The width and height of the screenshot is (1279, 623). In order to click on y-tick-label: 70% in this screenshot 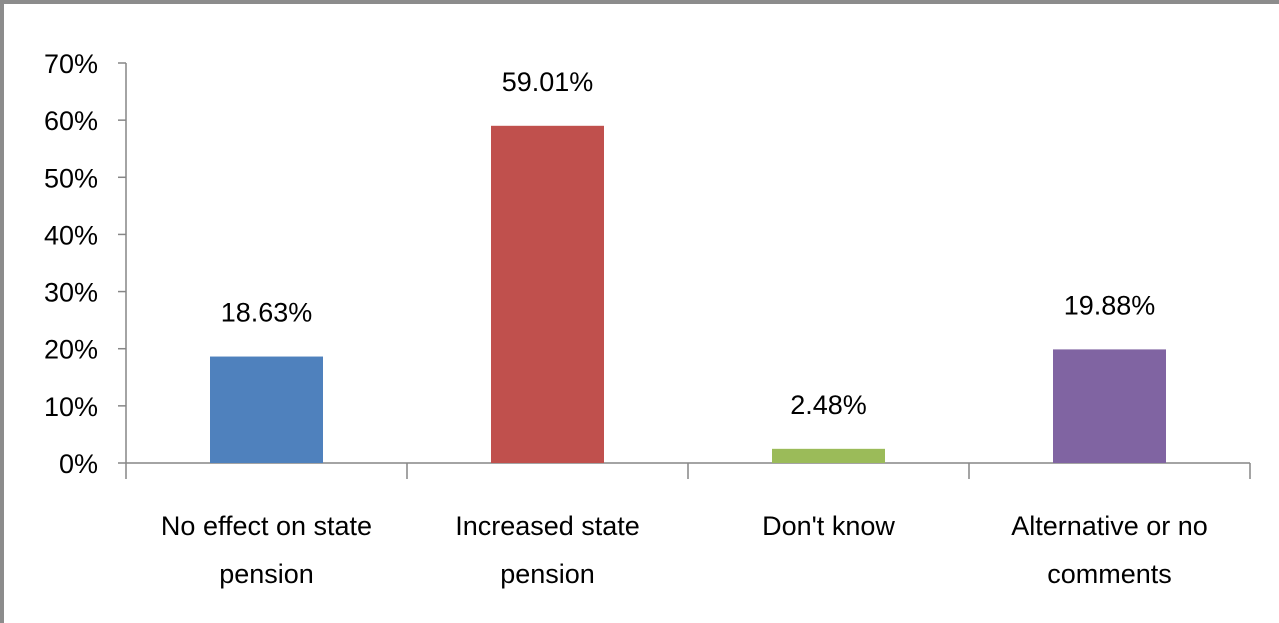, I will do `click(71, 64)`.